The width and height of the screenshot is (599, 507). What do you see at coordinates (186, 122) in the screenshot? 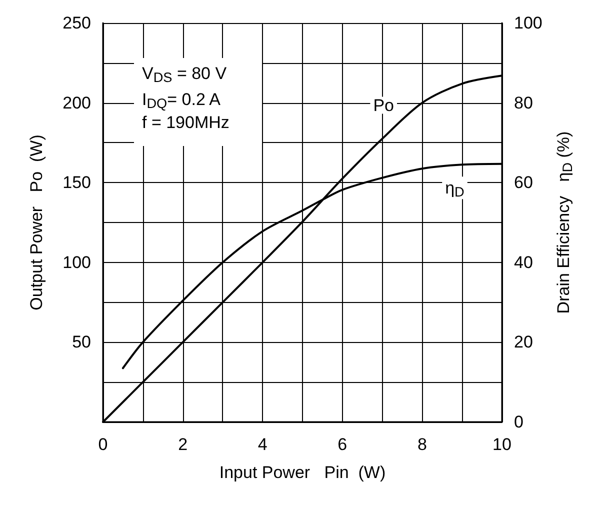
I see `annotation: f = 190MHz` at bounding box center [186, 122].